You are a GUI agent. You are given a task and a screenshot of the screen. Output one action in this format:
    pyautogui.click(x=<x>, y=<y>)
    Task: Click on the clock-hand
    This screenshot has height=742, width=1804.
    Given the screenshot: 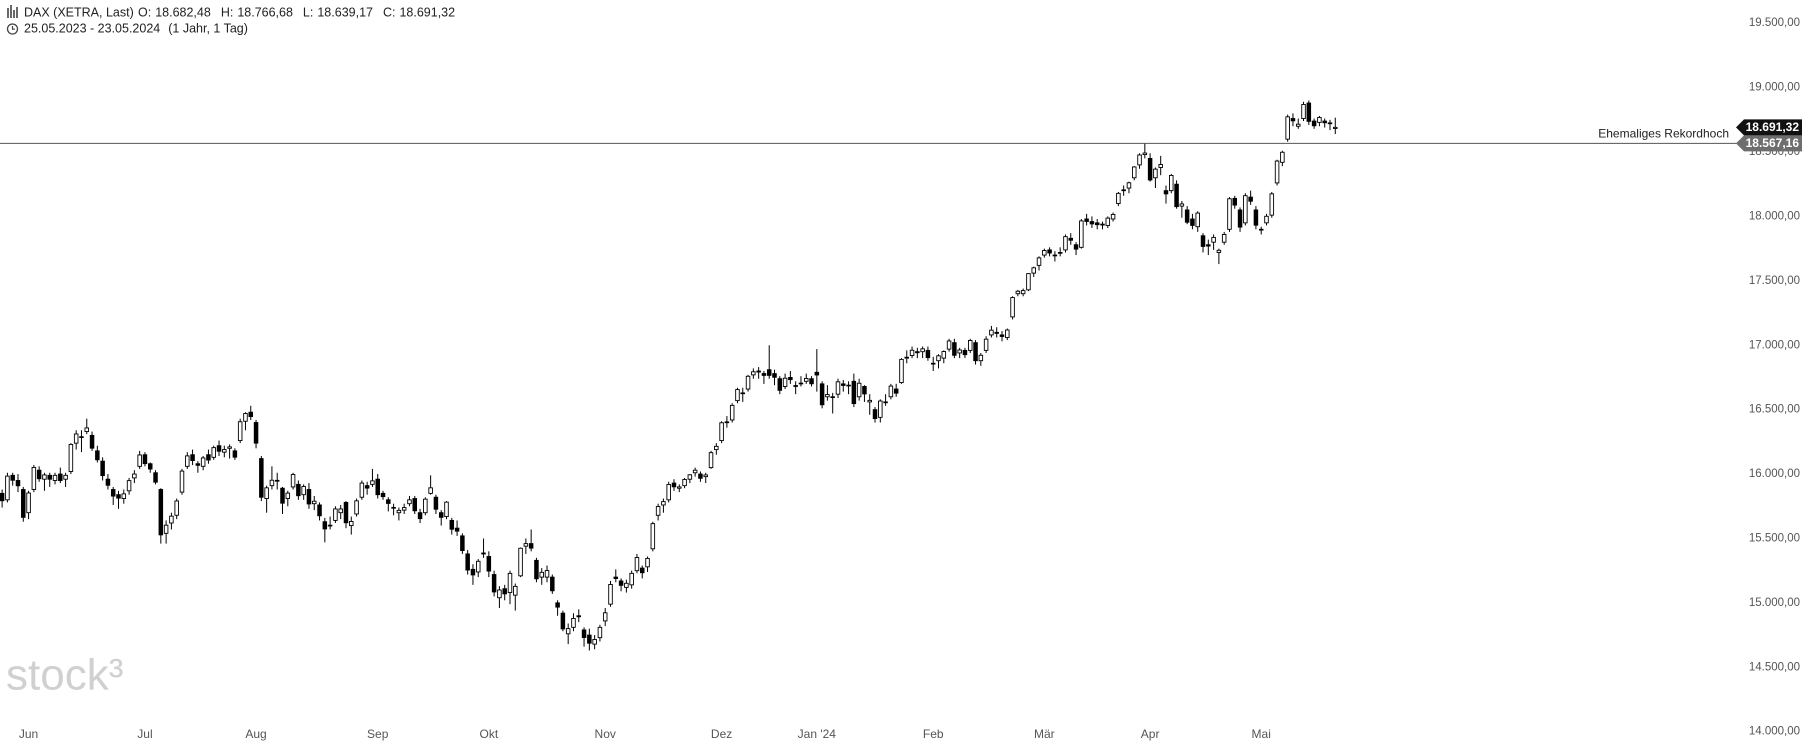 What is the action you would take?
    pyautogui.click(x=13, y=28)
    